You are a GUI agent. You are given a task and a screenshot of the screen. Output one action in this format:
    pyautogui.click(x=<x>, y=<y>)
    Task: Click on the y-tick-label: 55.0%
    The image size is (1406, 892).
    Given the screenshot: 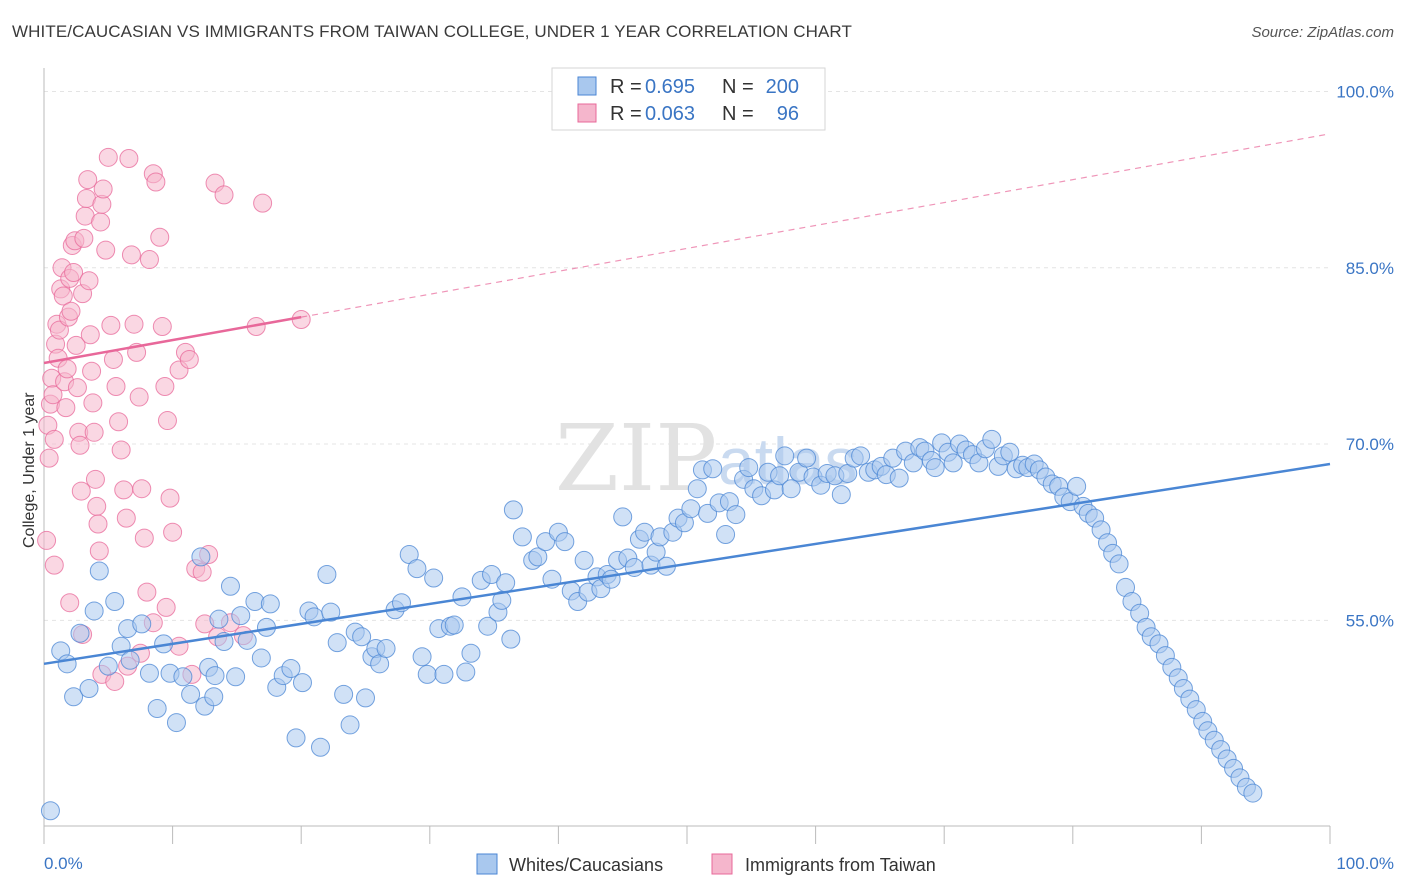 What is the action you would take?
    pyautogui.click(x=1370, y=620)
    